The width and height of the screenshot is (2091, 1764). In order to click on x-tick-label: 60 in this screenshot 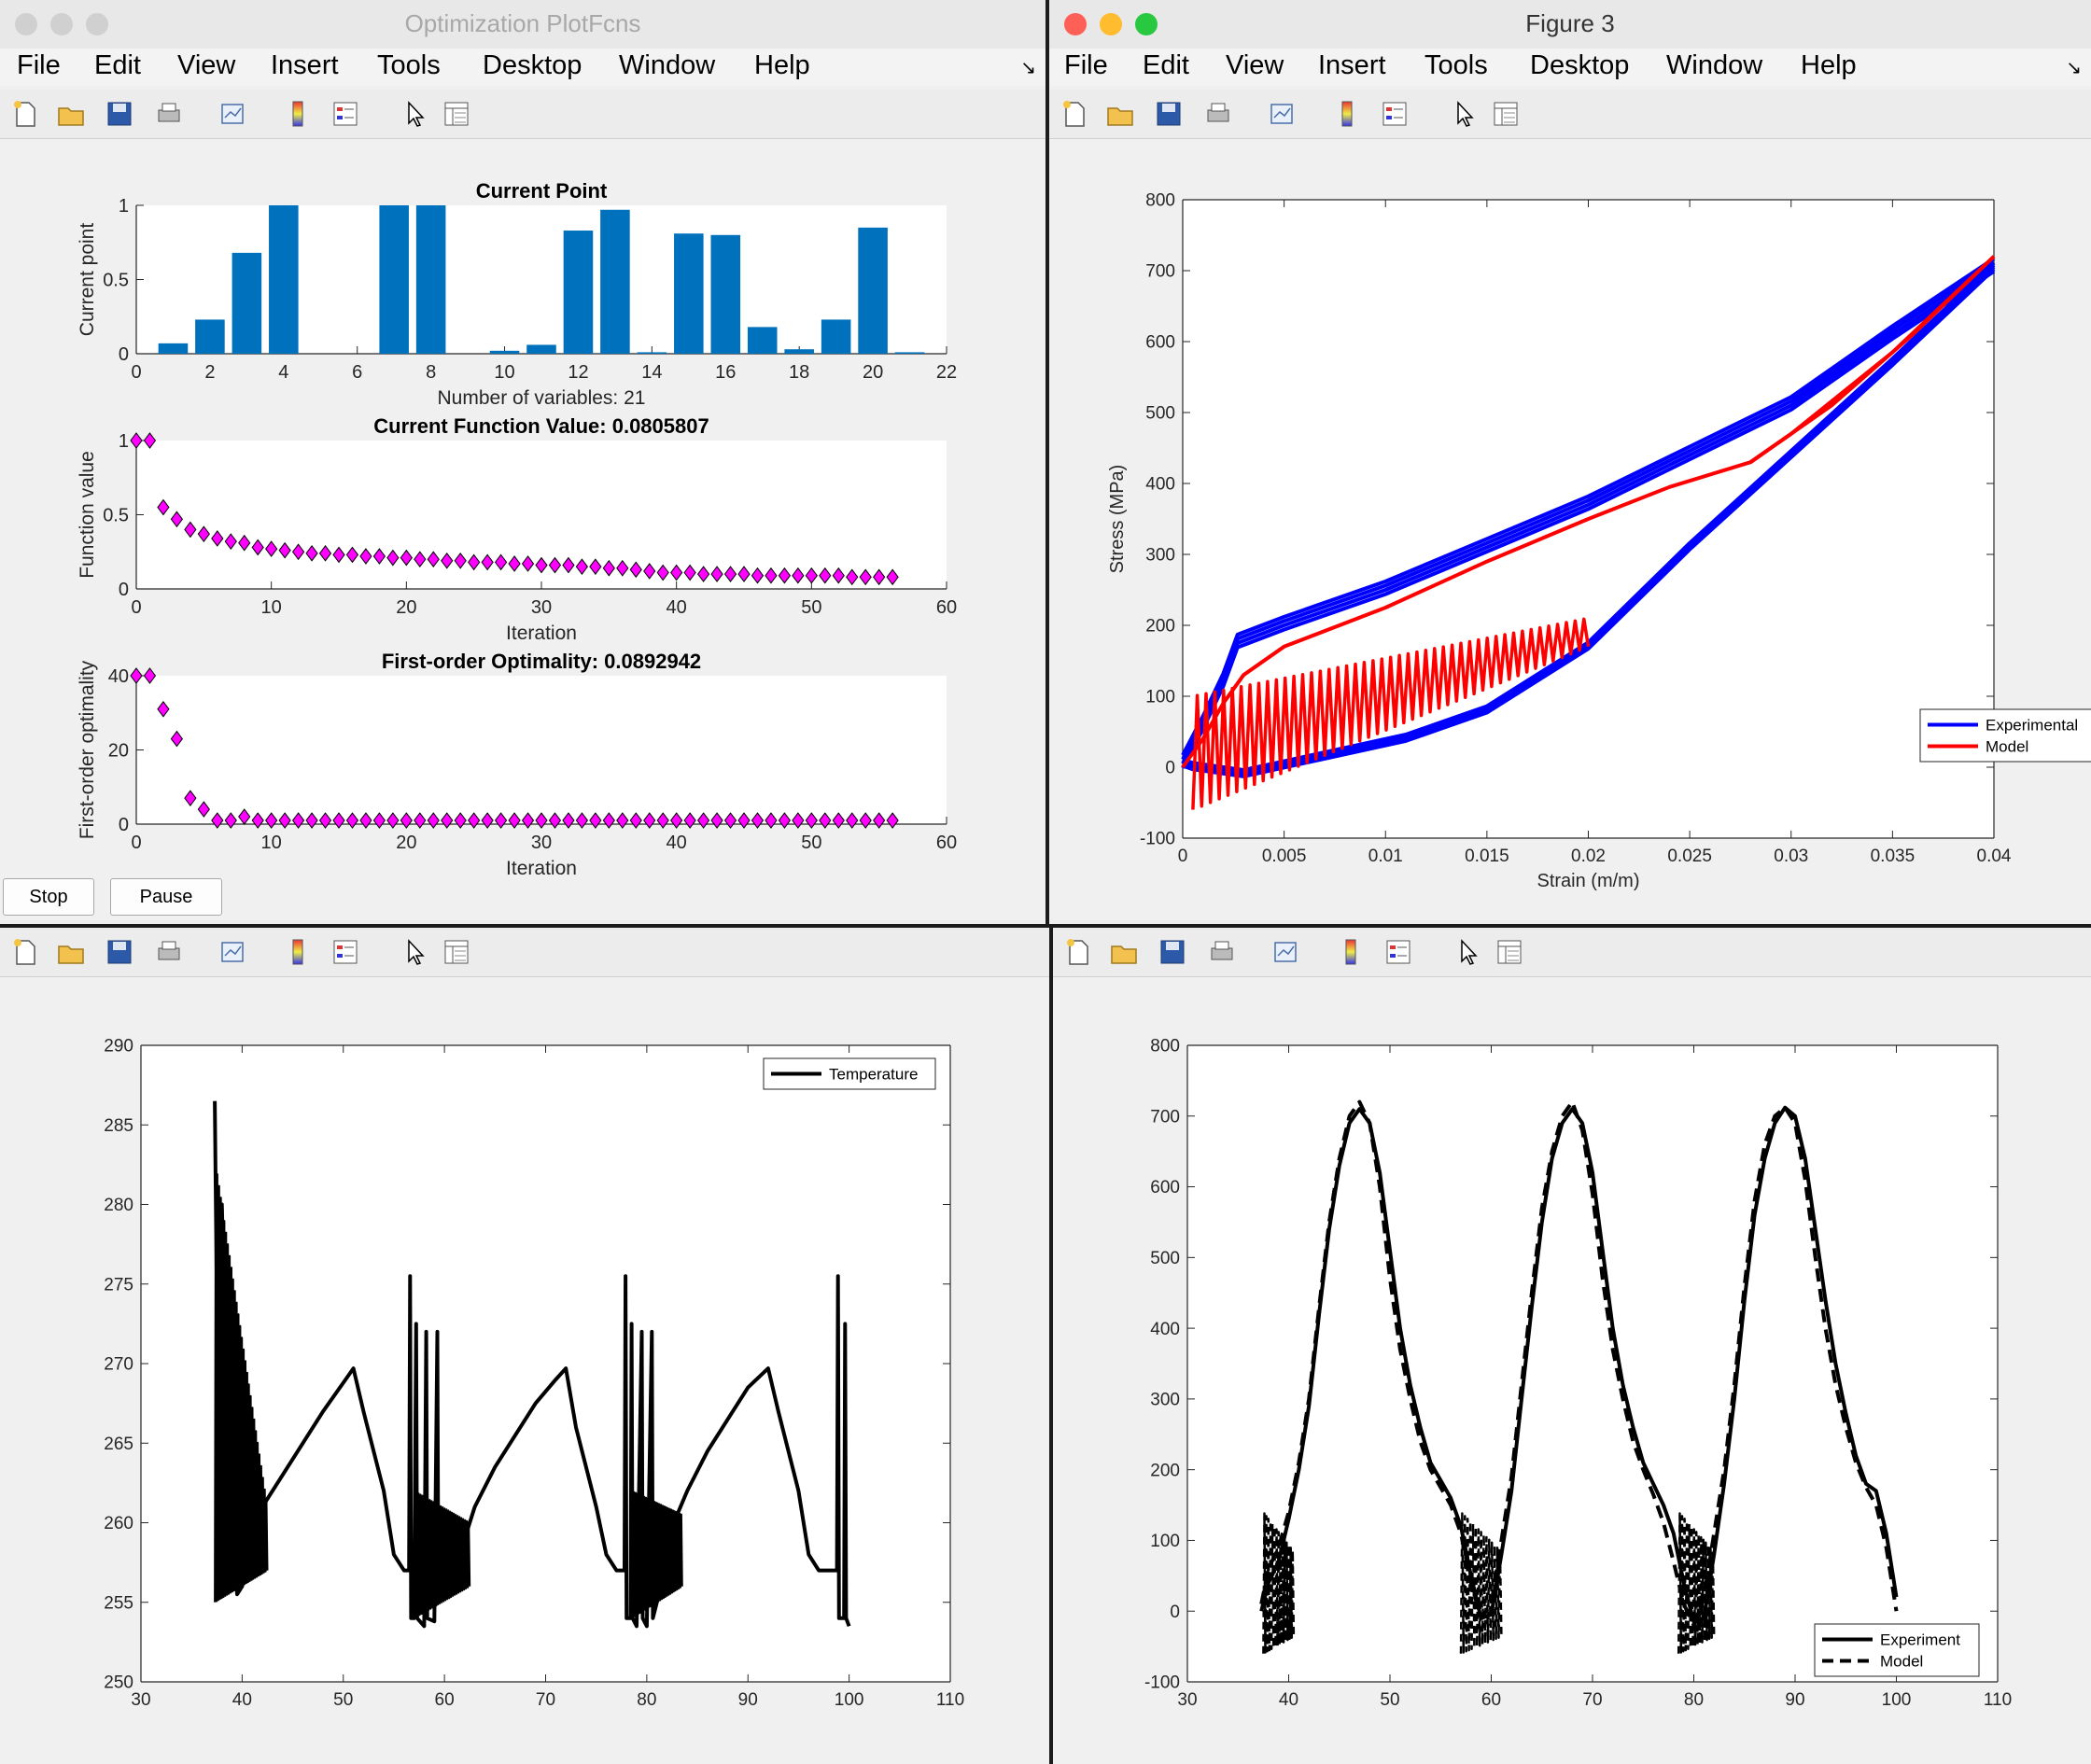, I will do `click(1491, 1700)`.